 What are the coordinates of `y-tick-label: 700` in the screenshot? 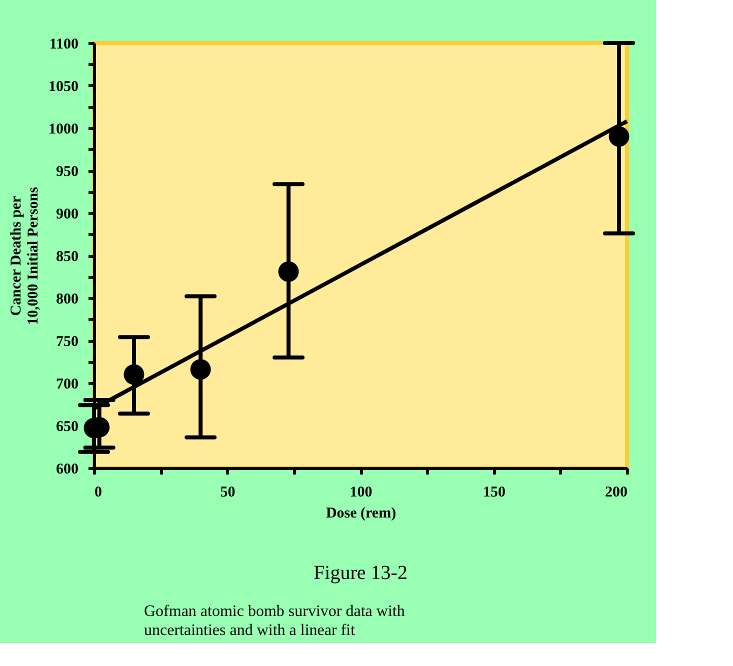 It's located at (67, 384).